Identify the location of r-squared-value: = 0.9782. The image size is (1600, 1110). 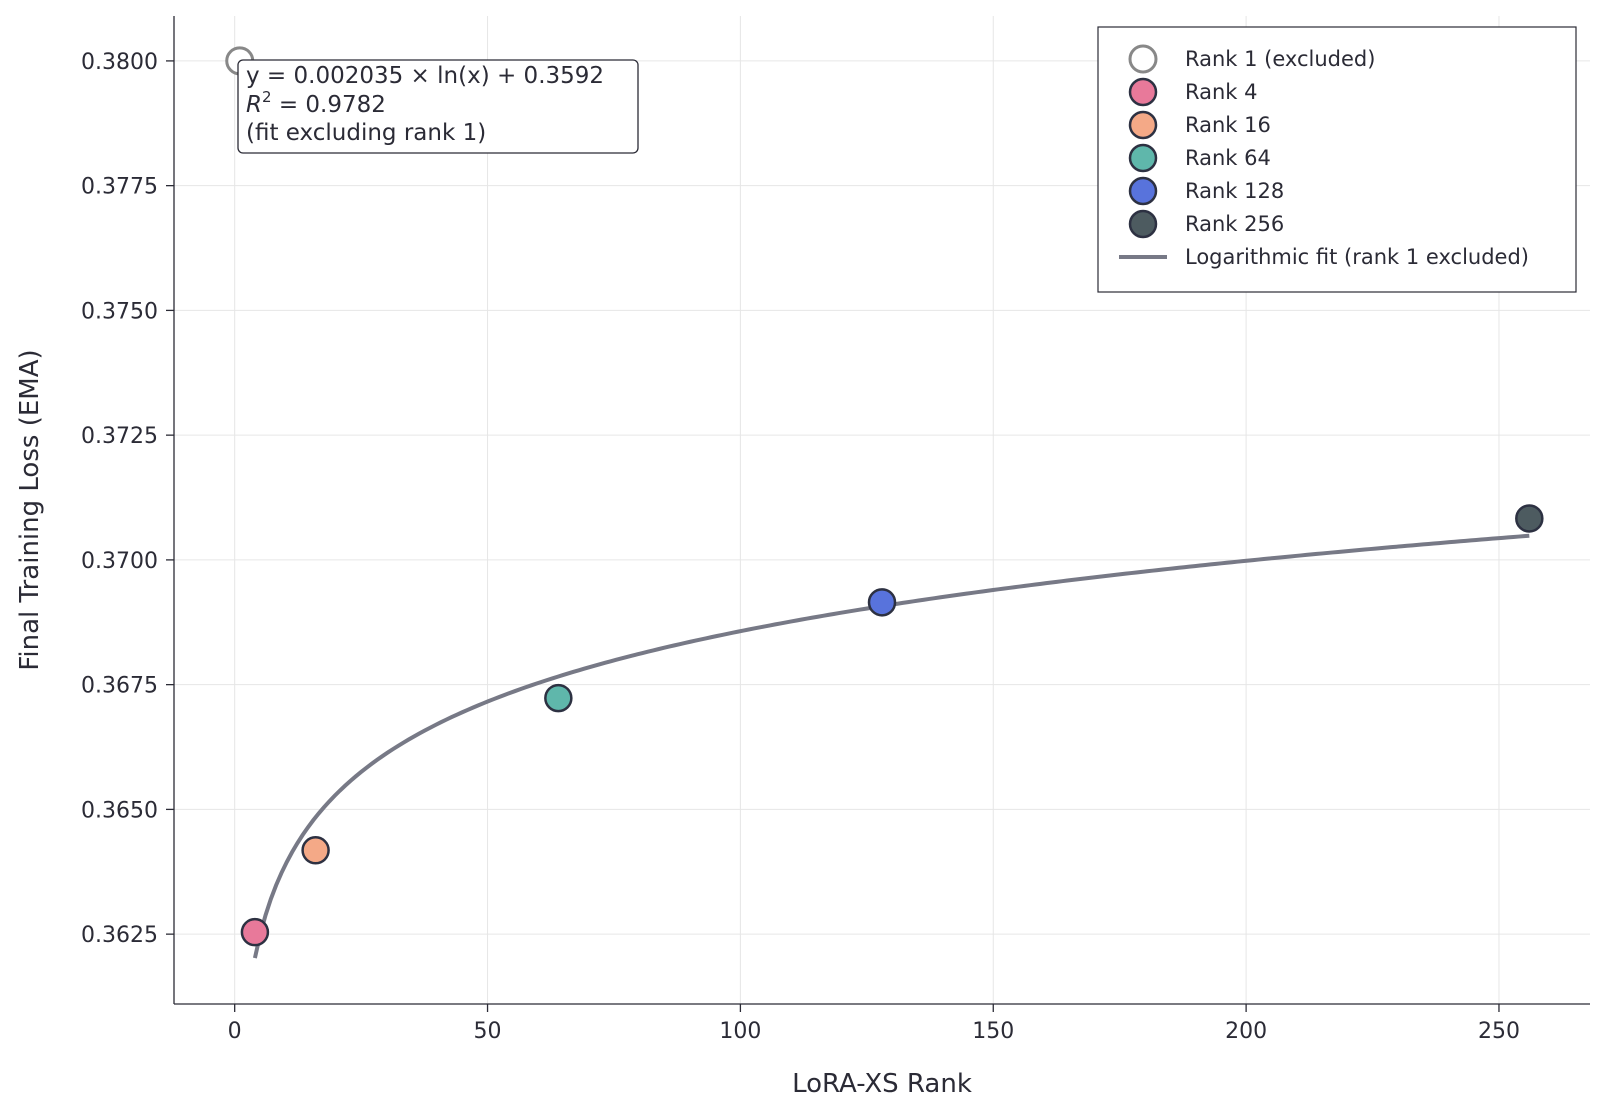
(329, 105).